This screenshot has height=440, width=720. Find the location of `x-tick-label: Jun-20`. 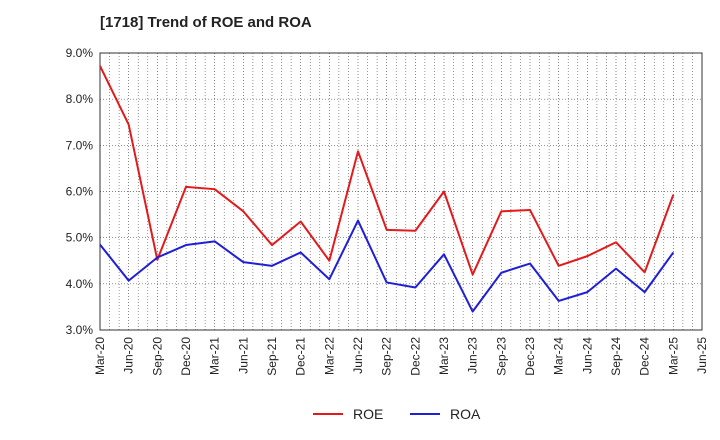

x-tick-label: Jun-20 is located at coordinates (129, 355).